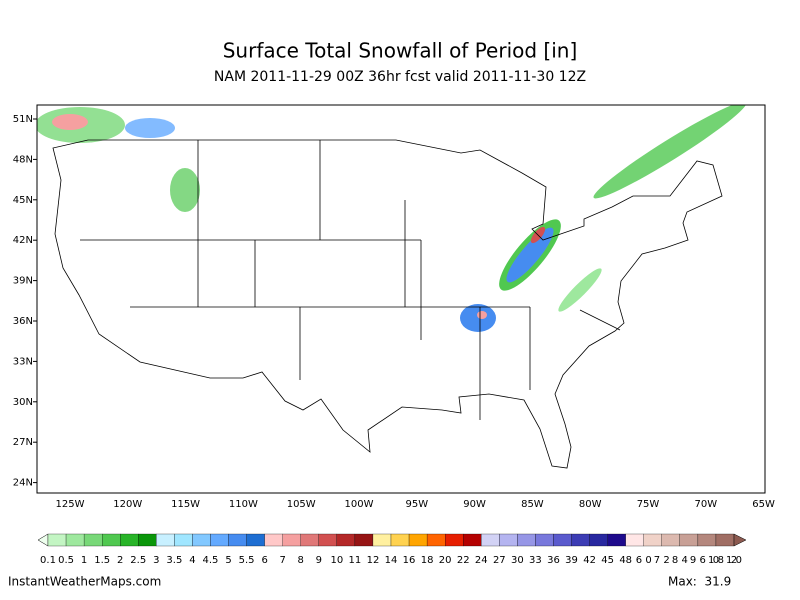 Image resolution: width=800 pixels, height=600 pixels. Describe the element at coordinates (43, 540) in the screenshot. I see `colorbar-low-end` at that location.